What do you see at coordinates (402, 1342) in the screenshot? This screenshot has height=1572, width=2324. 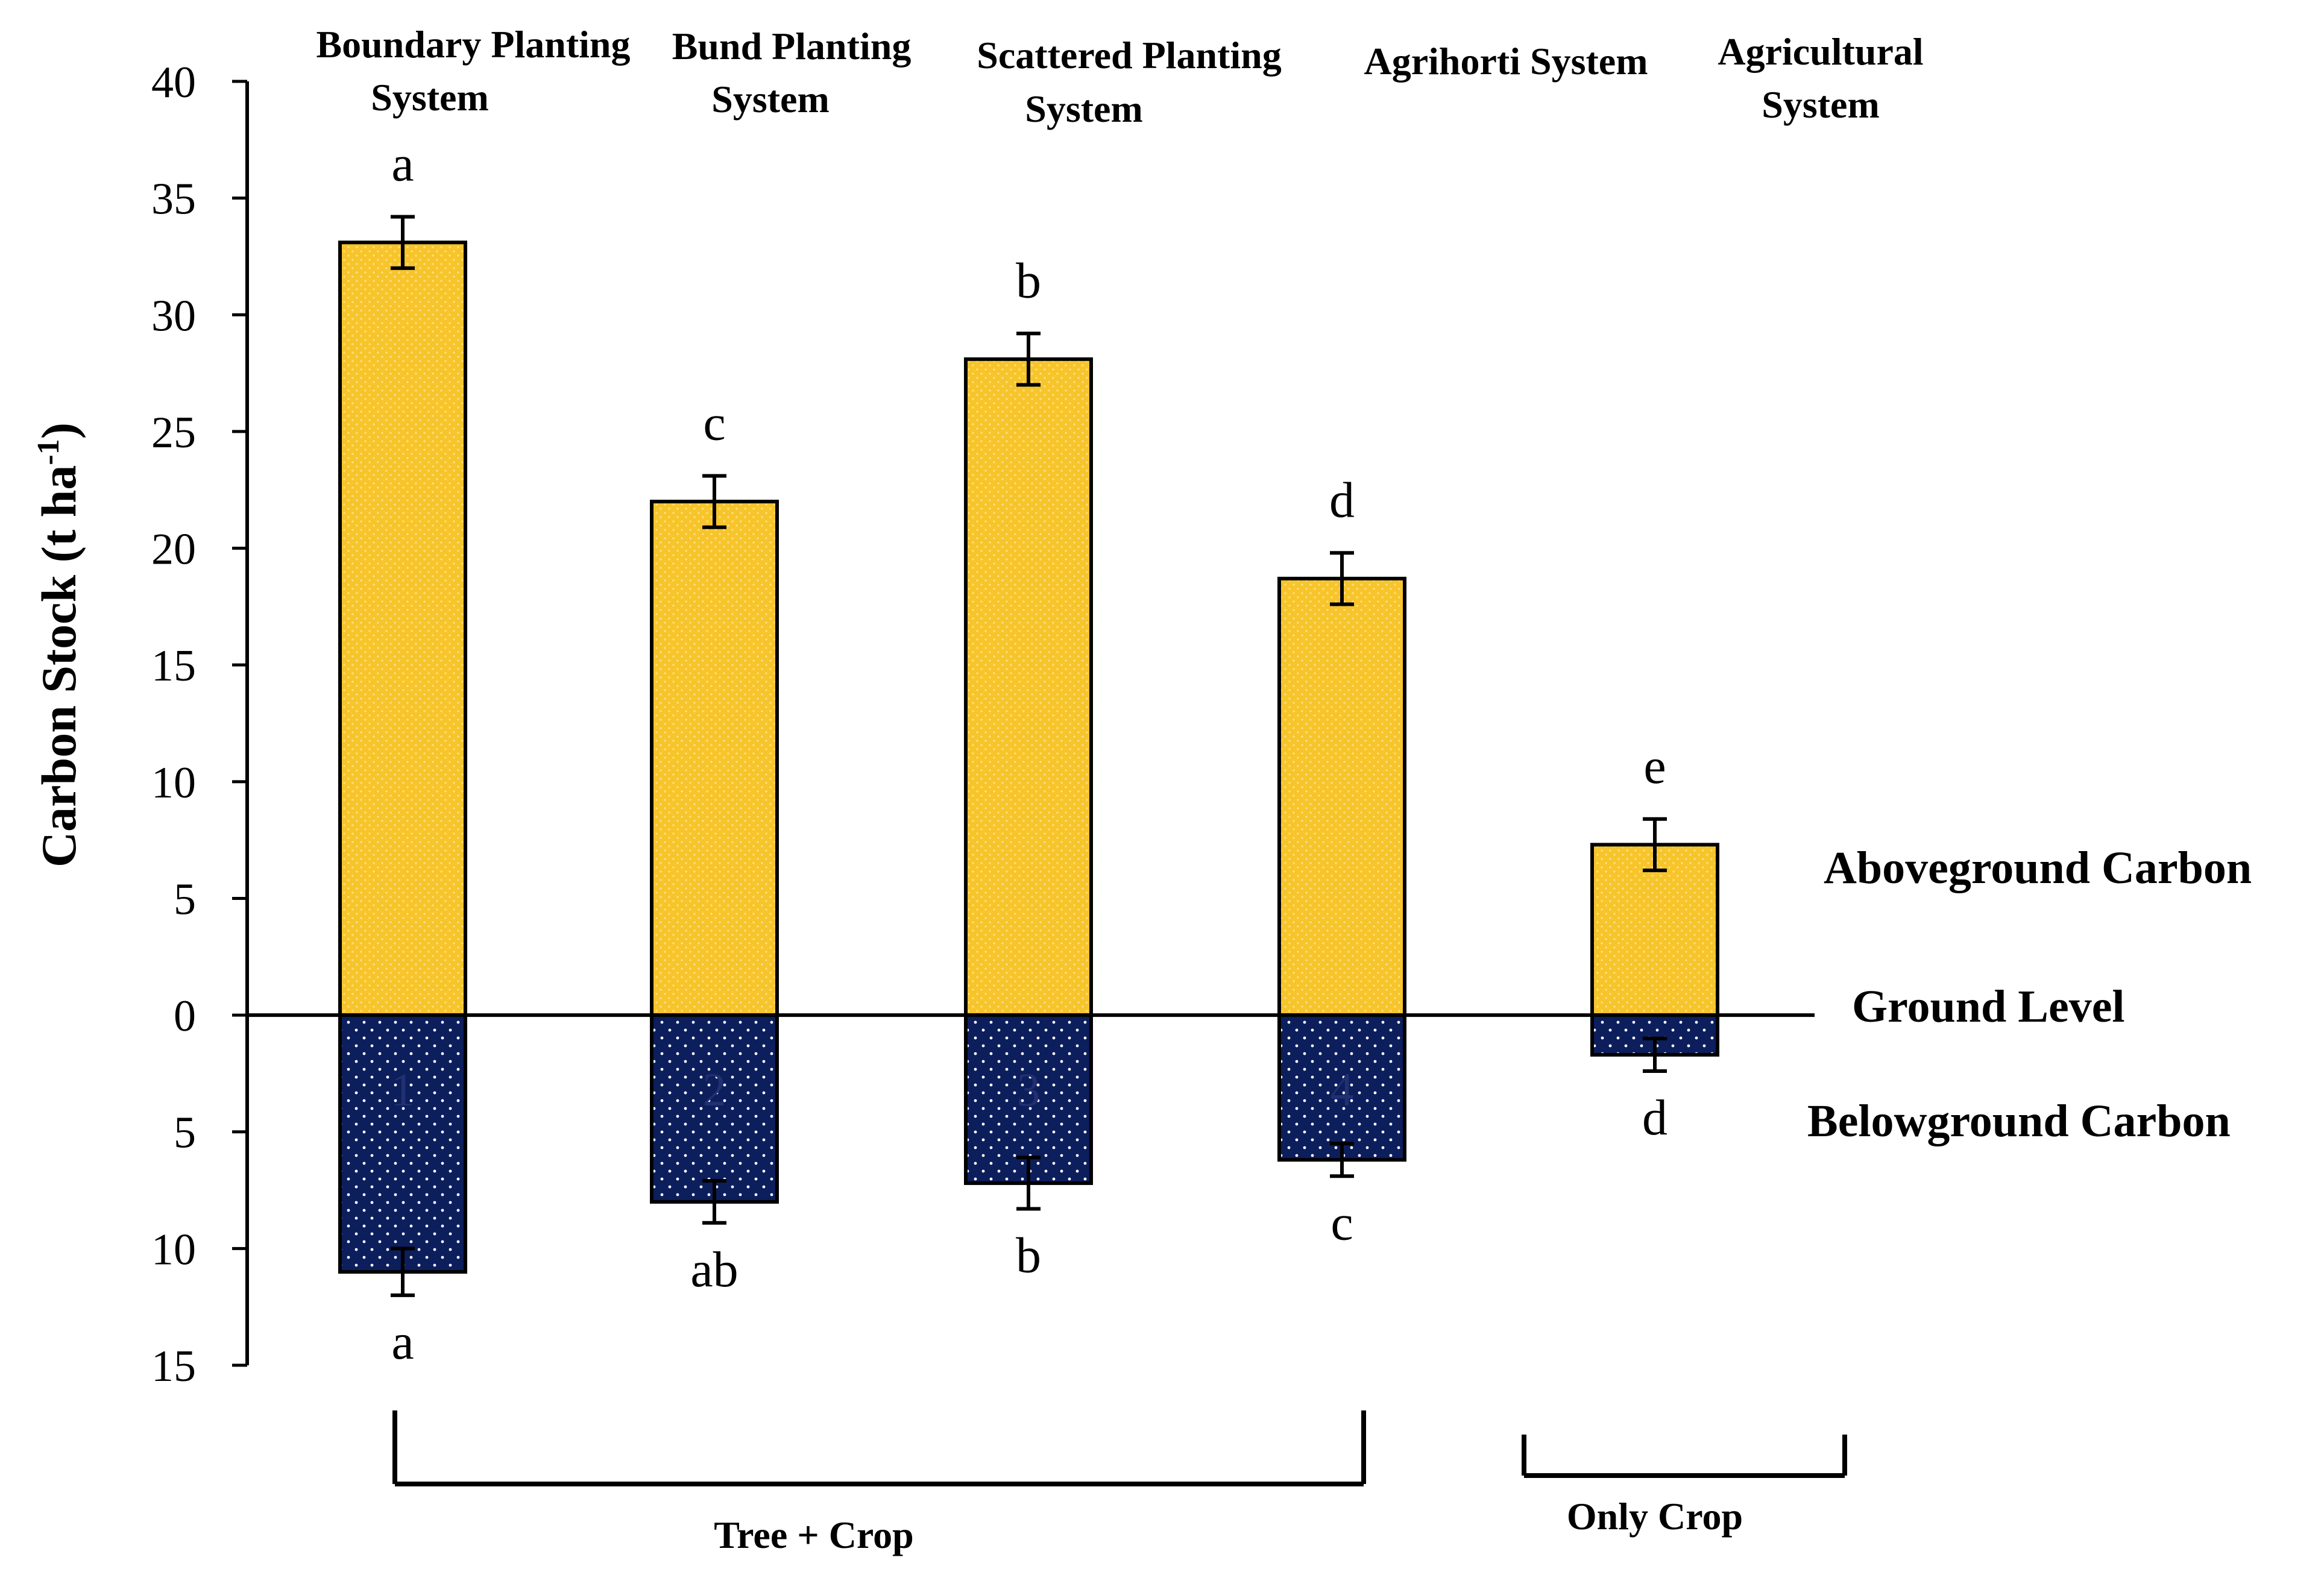 I see `significance-letter-belowground: a` at bounding box center [402, 1342].